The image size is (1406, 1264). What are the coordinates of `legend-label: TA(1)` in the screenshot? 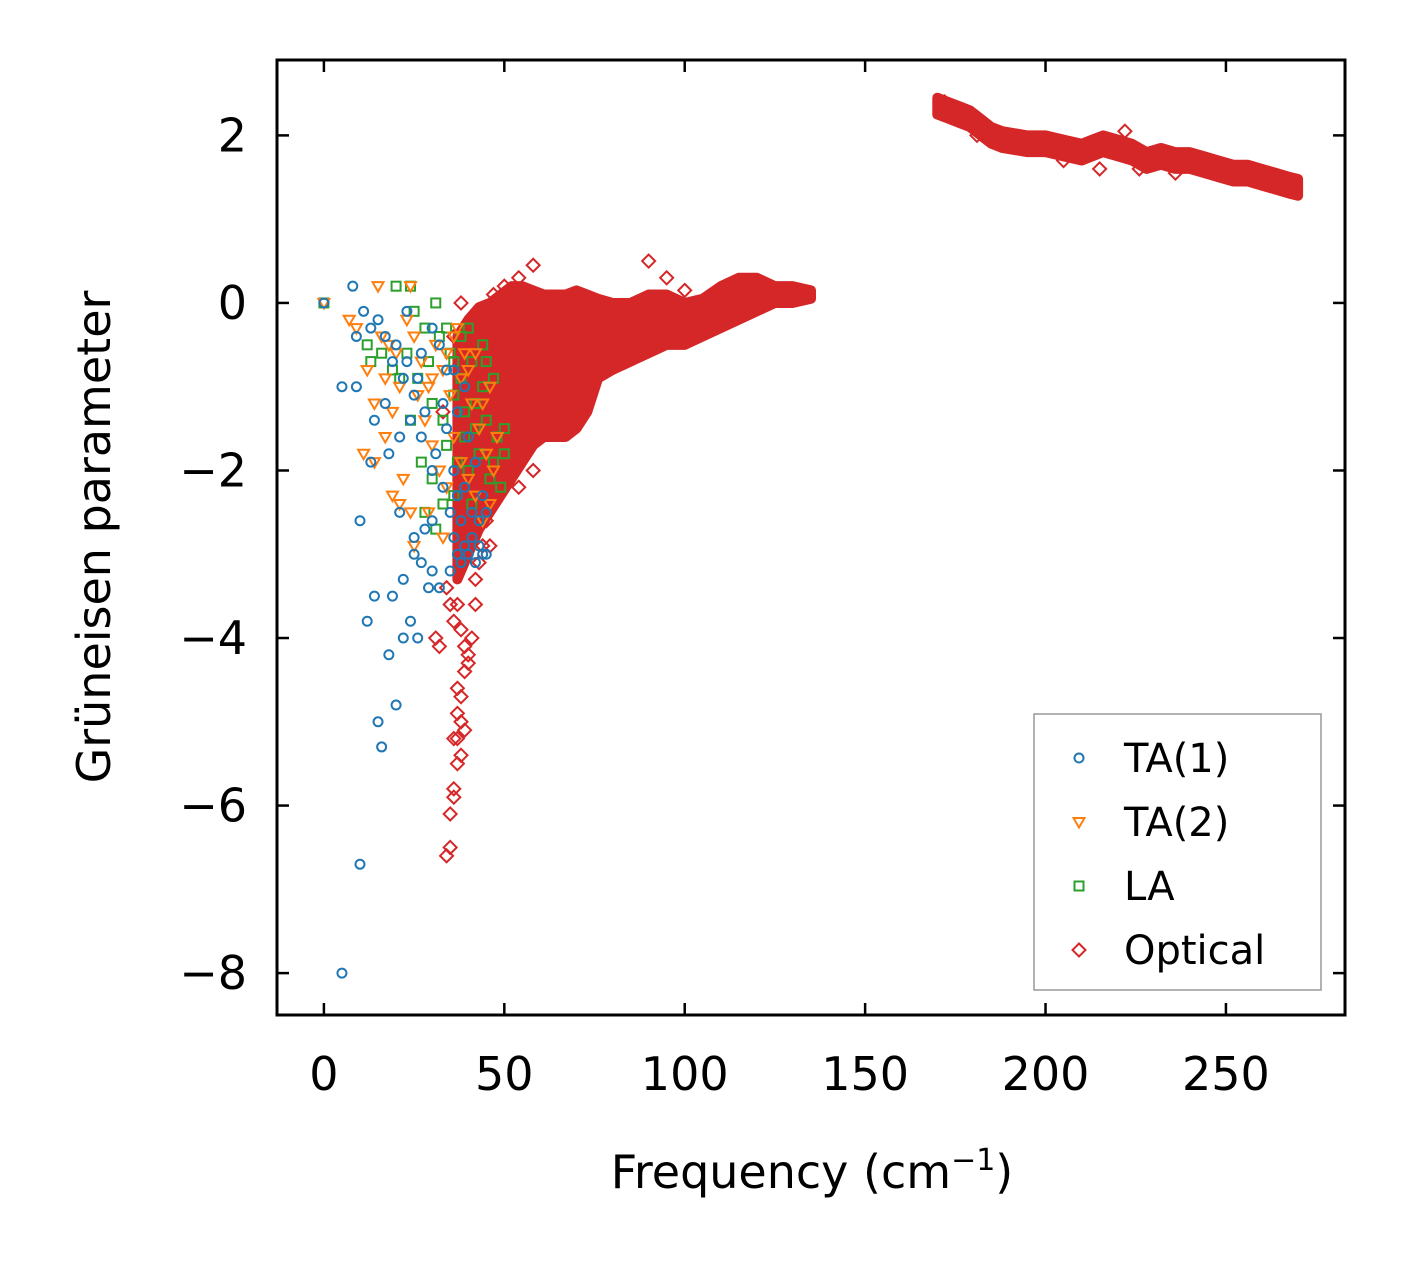 It's located at (1176, 759).